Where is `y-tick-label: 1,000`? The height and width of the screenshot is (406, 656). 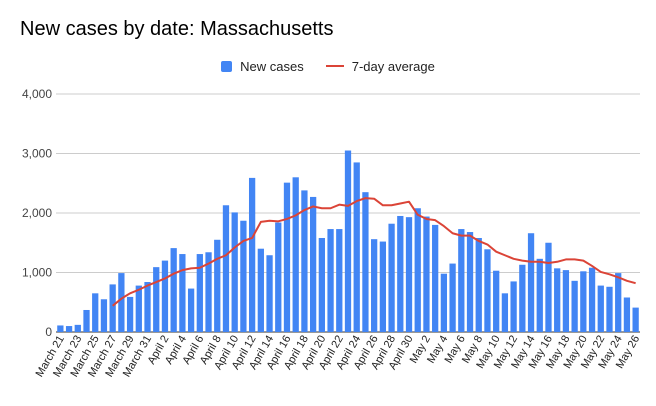 y-tick-label: 1,000 is located at coordinates (37, 273).